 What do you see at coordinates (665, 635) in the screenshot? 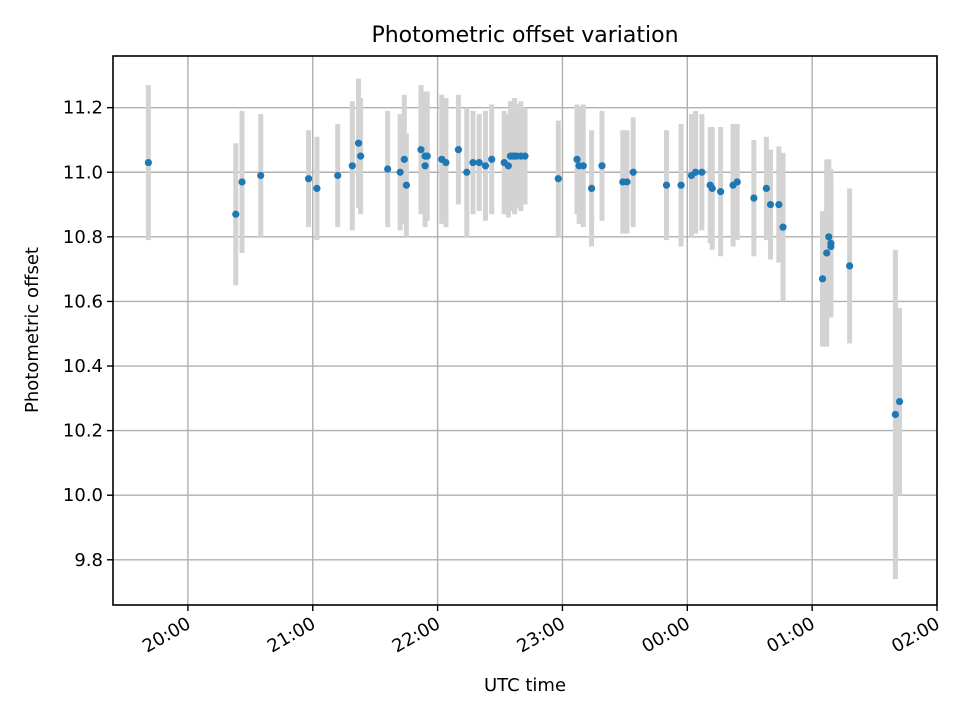
I see `x-tick-label: 00:00` at bounding box center [665, 635].